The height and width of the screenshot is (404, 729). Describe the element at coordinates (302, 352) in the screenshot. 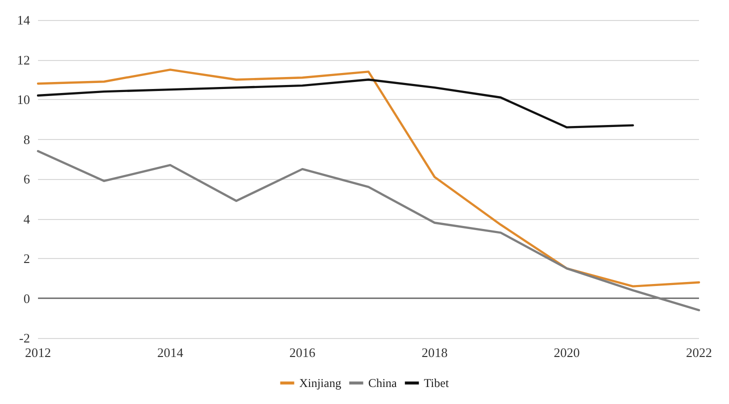

I see `x-tick-label: 2016` at that location.